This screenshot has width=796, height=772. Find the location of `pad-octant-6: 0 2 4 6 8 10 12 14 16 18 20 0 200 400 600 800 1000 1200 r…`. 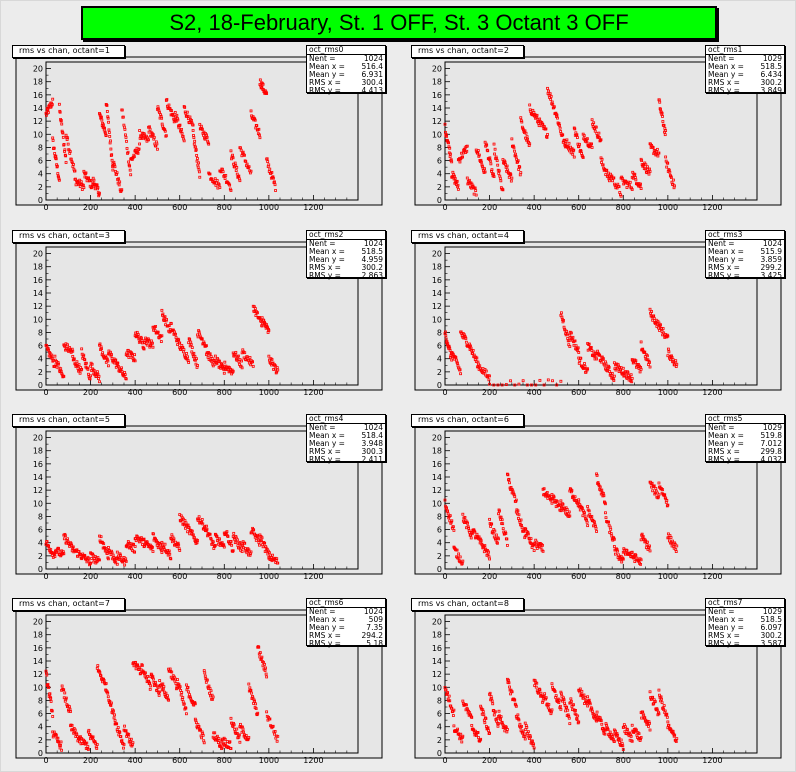

pad-octant-6: 0 2 4 6 8 10 12 14 16 18 20 0 200 400 600 800 1000 1200 r… is located at coordinates (598, 500).